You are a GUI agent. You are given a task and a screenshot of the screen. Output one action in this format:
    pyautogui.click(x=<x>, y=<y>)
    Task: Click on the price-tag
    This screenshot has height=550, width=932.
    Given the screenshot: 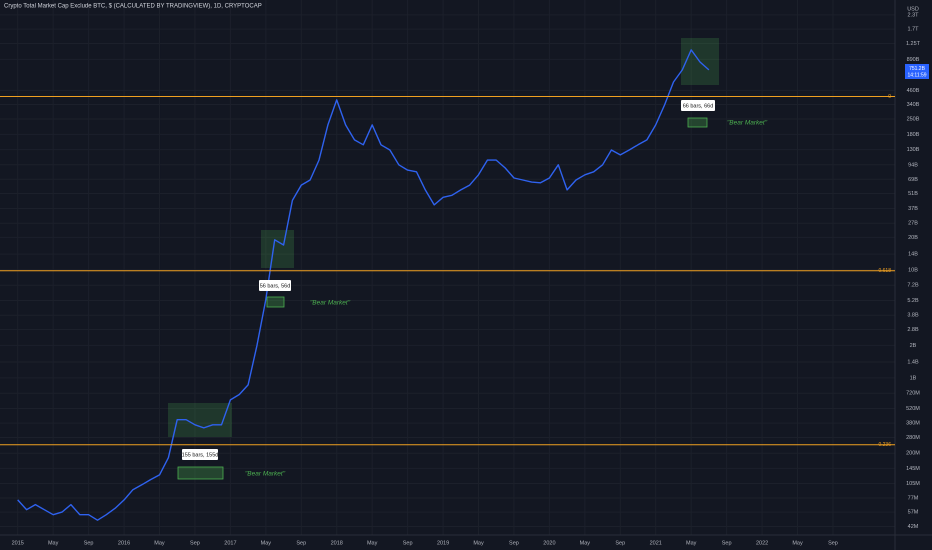 What is the action you would take?
    pyautogui.click(x=917, y=71)
    